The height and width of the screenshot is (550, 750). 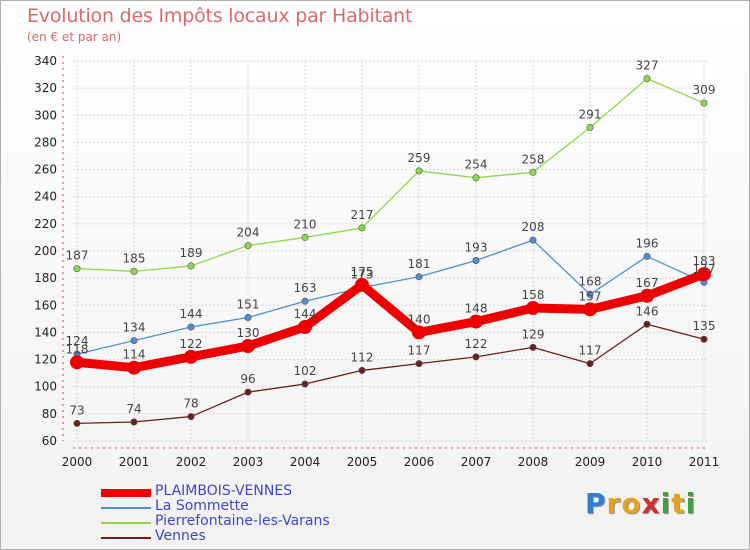 I want to click on data-label: 181, so click(x=419, y=264).